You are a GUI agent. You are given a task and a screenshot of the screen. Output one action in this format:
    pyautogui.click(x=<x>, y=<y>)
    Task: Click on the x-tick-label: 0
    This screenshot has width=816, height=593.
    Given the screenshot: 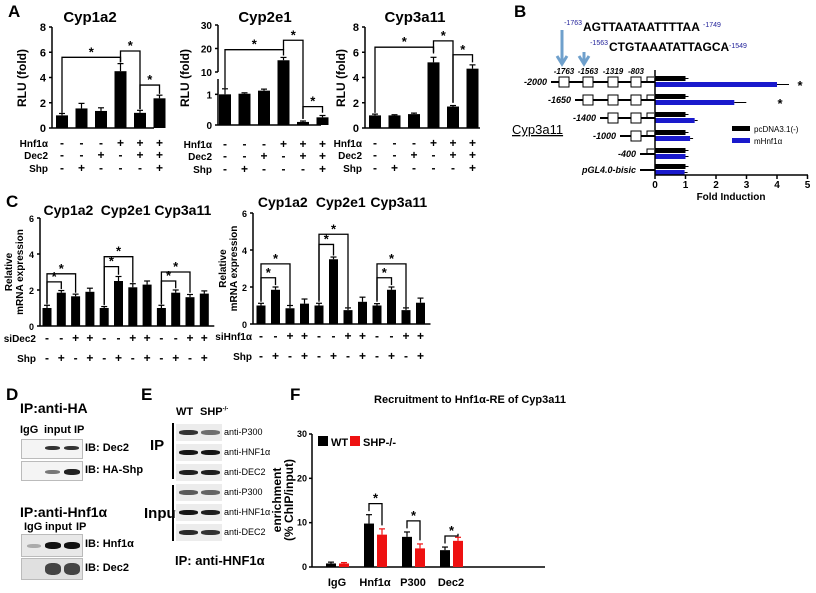 What is the action you would take?
    pyautogui.click(x=655, y=185)
    